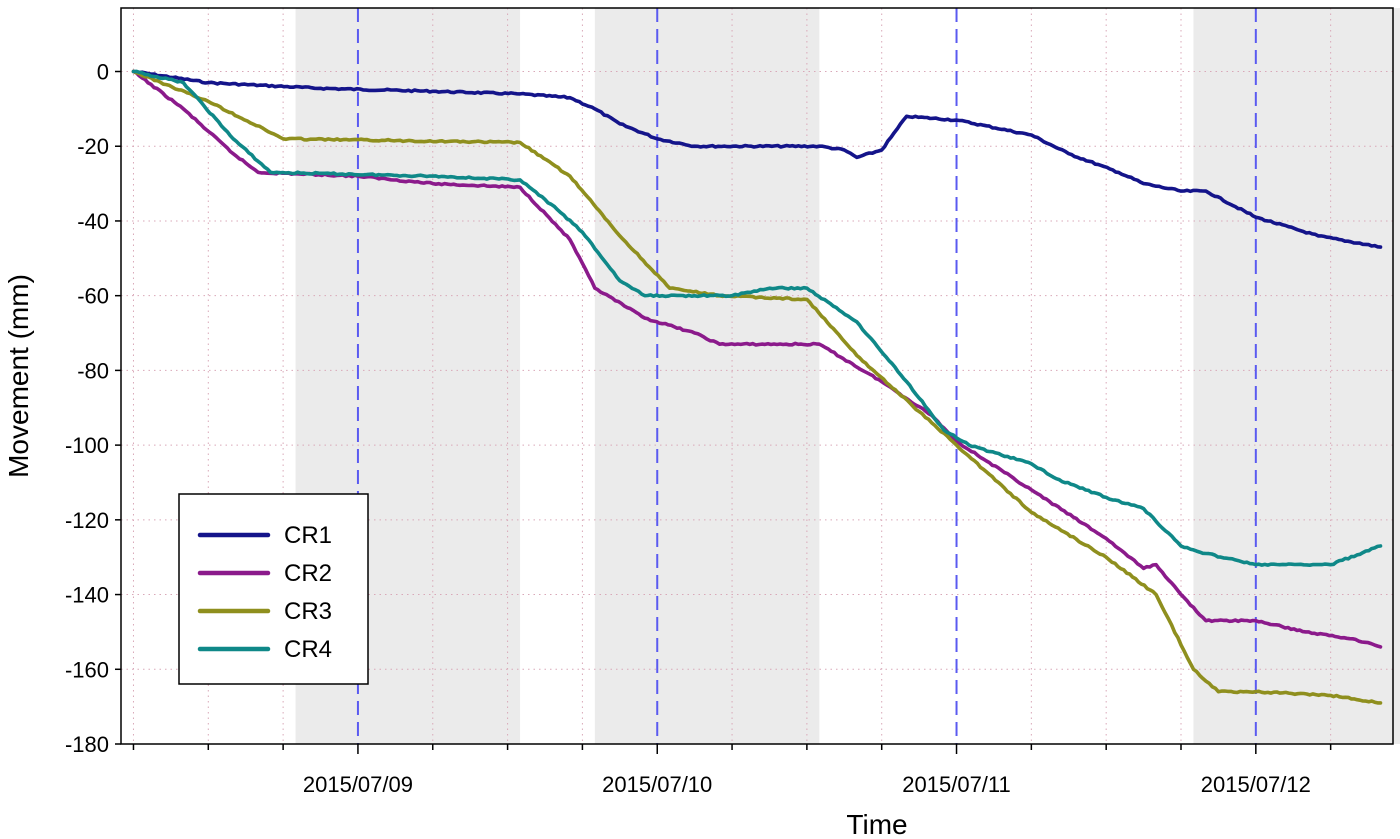  Describe the element at coordinates (93, 221) in the screenshot. I see `y-tick-label: -40` at that location.